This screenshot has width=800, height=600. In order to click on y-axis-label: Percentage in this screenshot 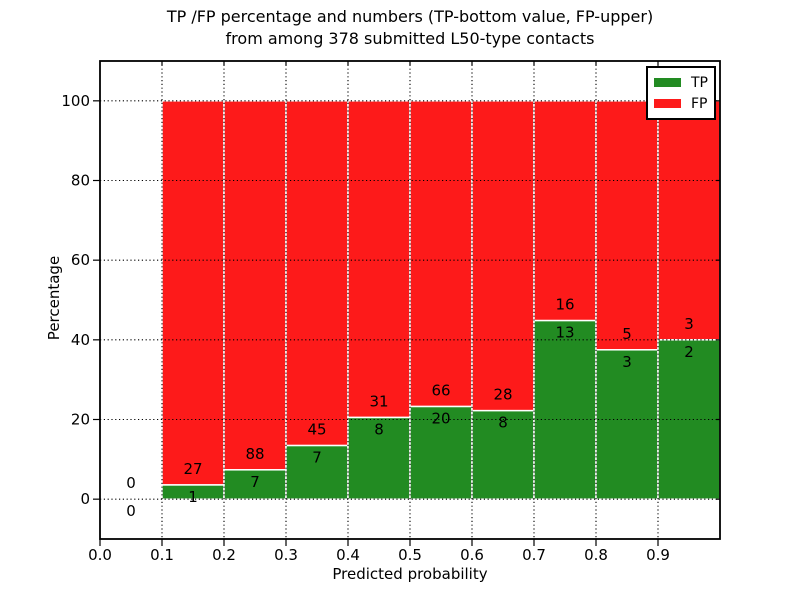, I will do `click(54, 298)`.